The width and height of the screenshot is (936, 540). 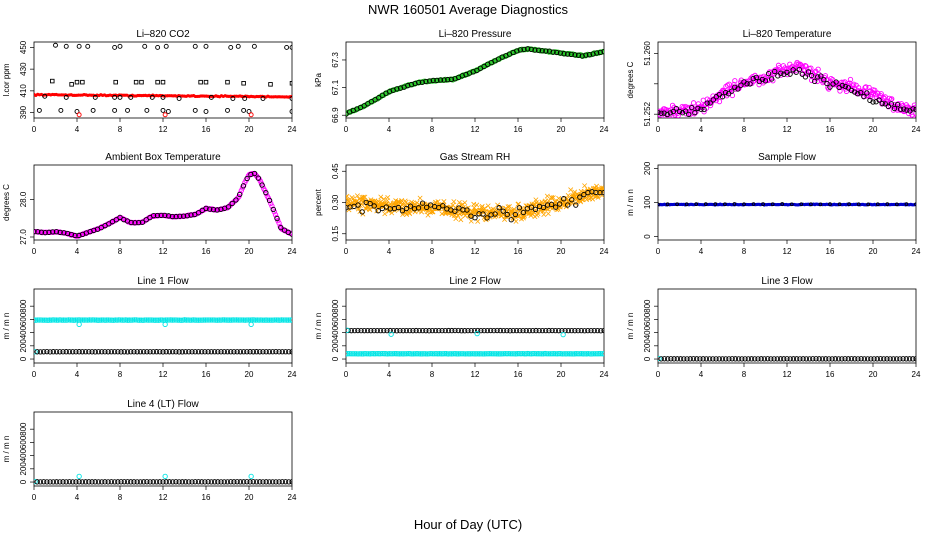 I want to click on rh-xtick-label-1: 4, so click(x=389, y=251).